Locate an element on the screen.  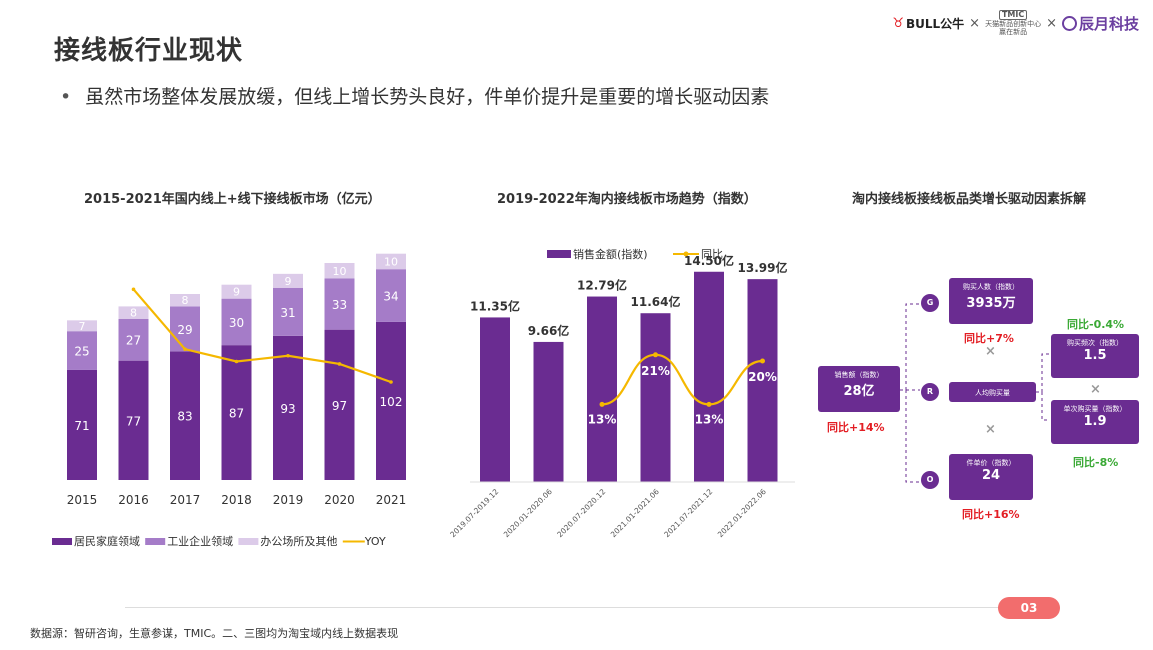
bar-value-label: 97 is located at coordinates (339, 406).